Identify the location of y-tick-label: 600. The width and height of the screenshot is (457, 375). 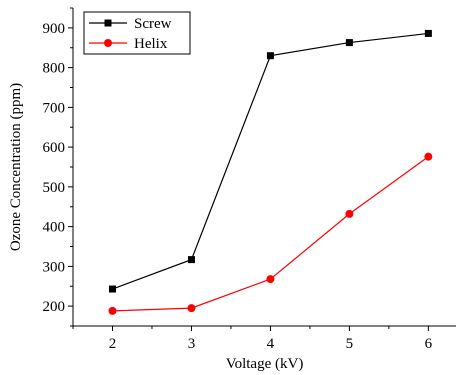
(54, 148).